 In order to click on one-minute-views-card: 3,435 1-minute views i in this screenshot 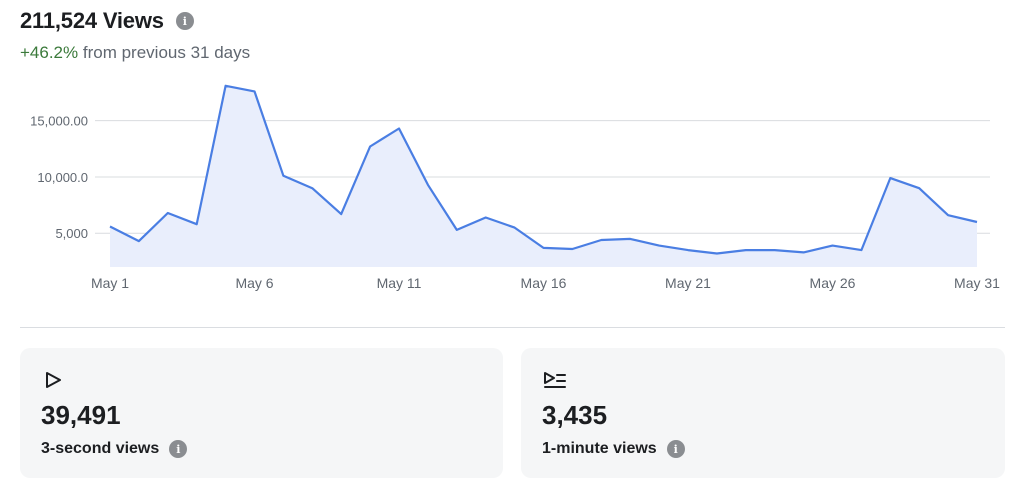, I will do `click(763, 413)`.